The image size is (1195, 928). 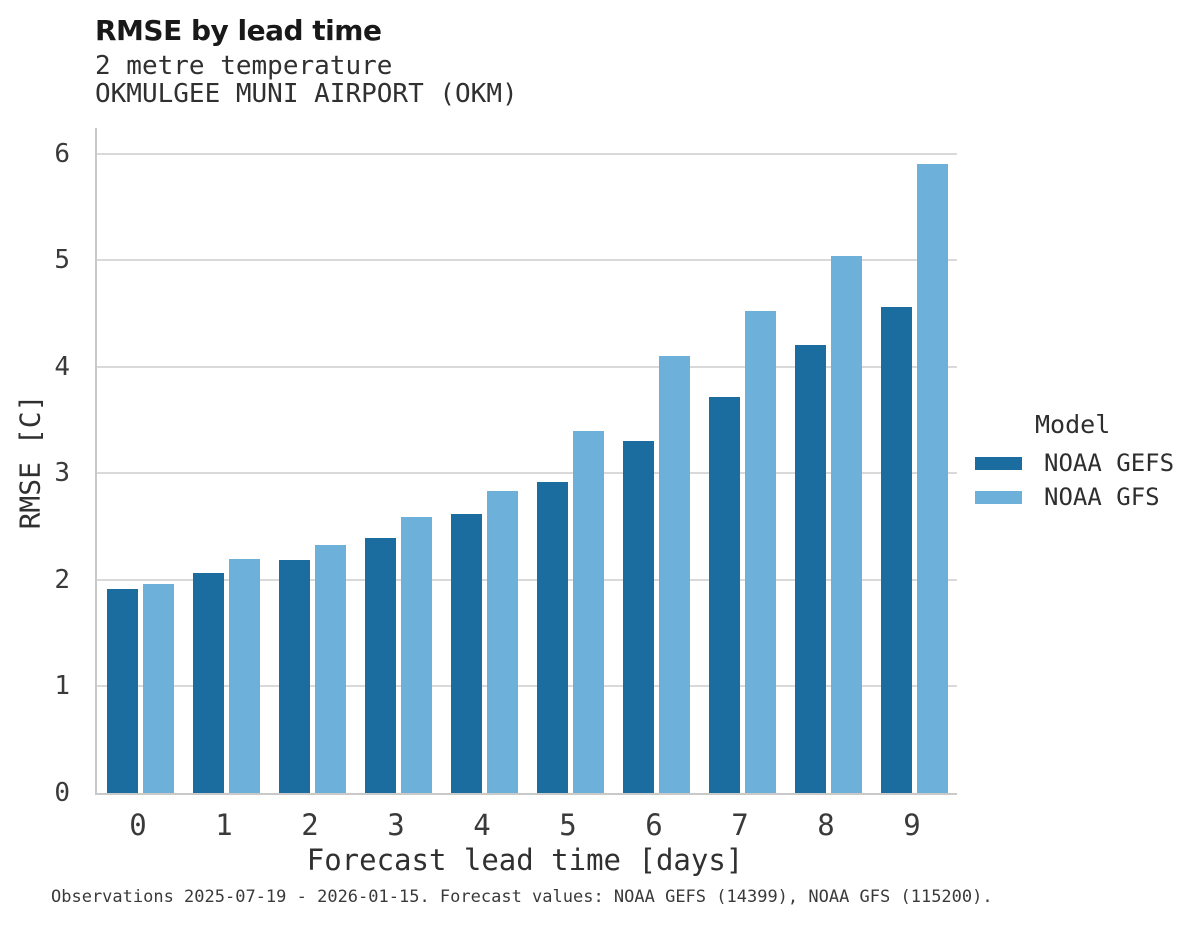 What do you see at coordinates (62, 260) in the screenshot?
I see `y-tick-5: 5` at bounding box center [62, 260].